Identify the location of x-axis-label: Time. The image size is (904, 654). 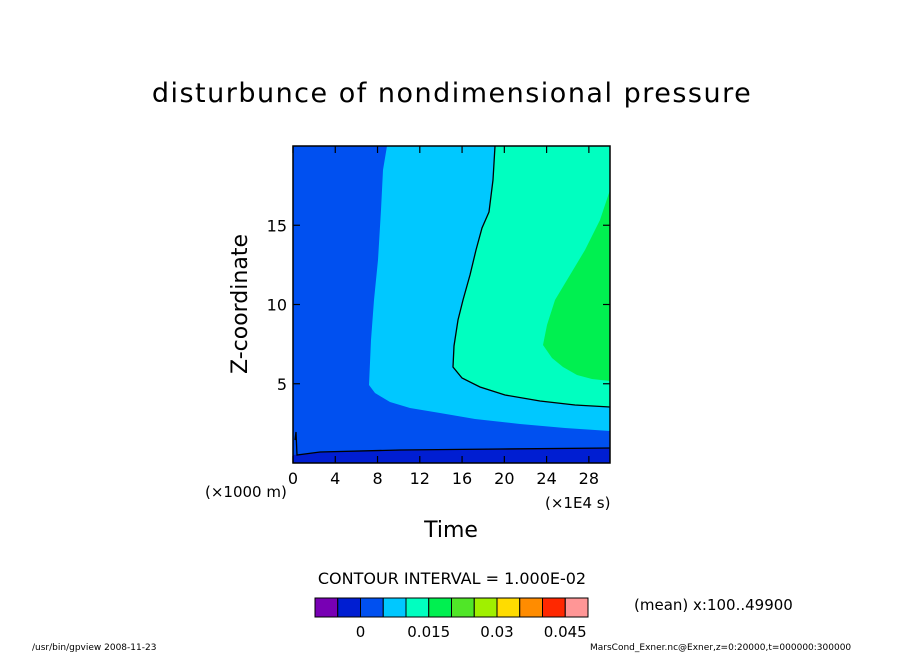
(450, 530).